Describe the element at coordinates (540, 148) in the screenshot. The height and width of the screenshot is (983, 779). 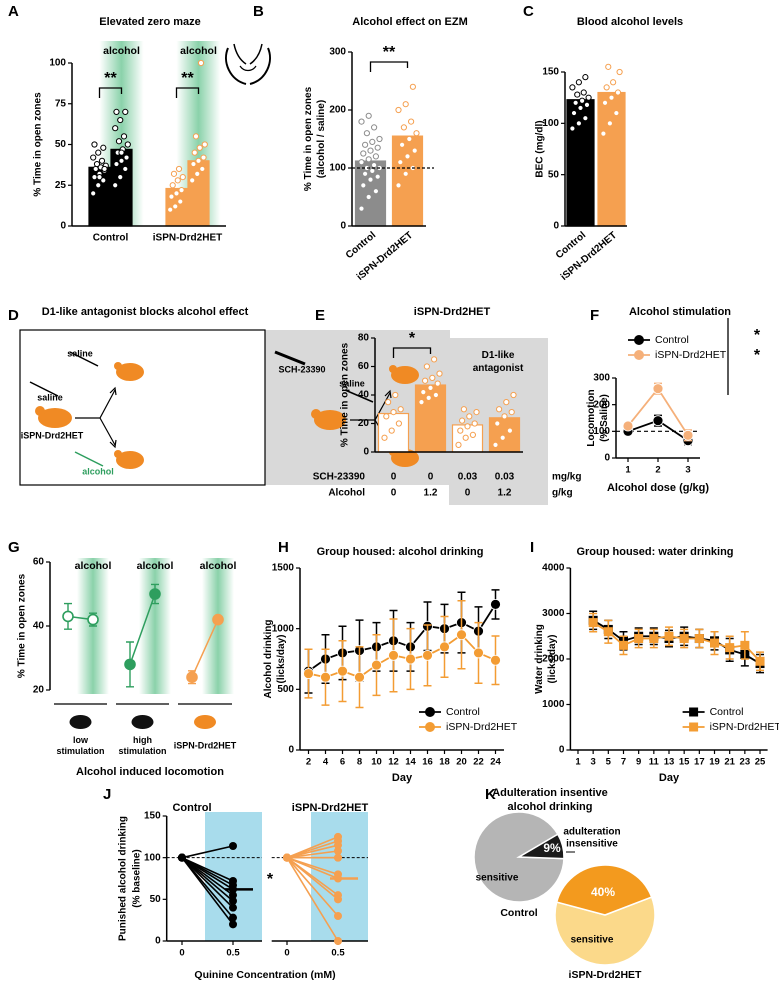
I see `y-axis-label: BEC (mg/dl)` at that location.